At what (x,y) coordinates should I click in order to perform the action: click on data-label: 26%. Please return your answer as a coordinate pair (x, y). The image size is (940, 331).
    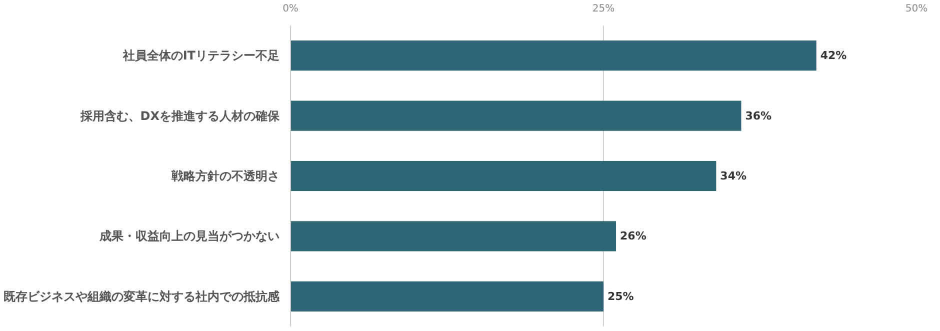
    Looking at the image, I should click on (633, 236).